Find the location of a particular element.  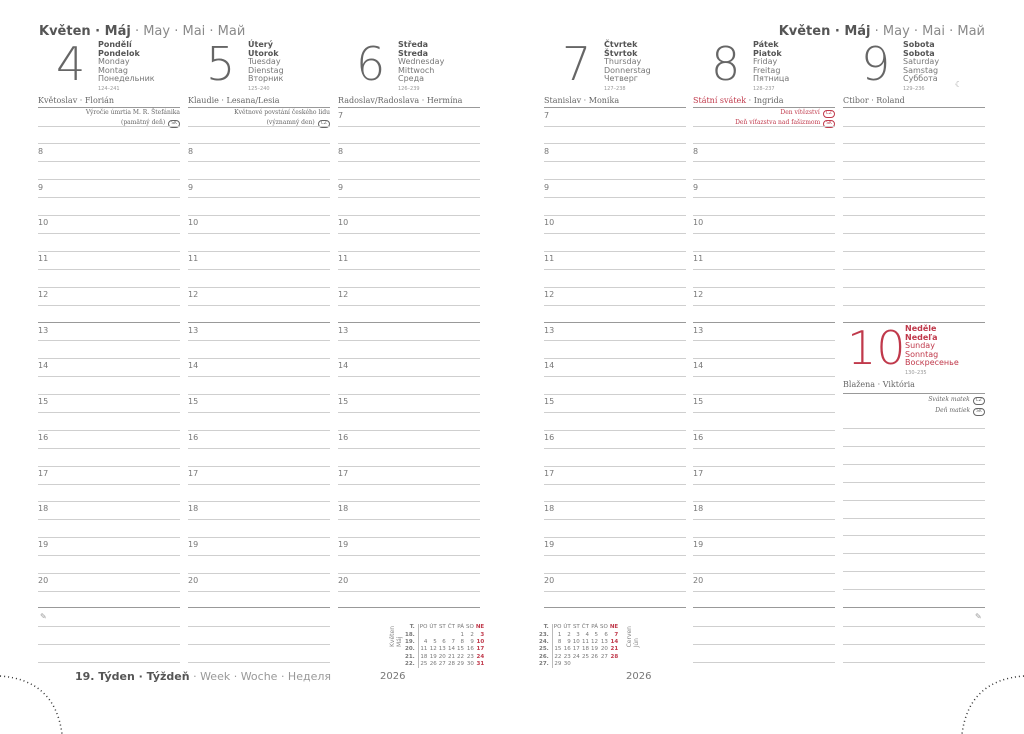

calendar-day: 25 is located at coordinates (585, 656).